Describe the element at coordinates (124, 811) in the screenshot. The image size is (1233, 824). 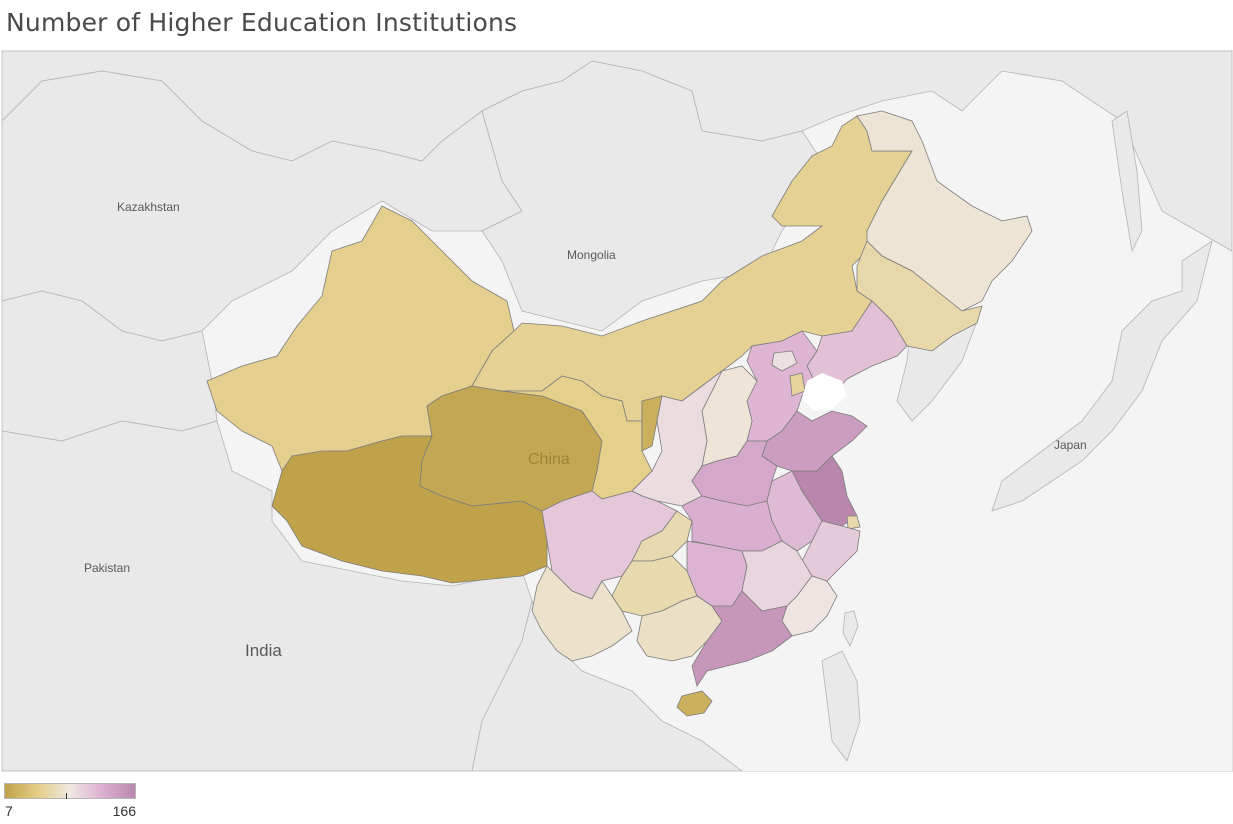
I see `legend-max-label: 166` at that location.